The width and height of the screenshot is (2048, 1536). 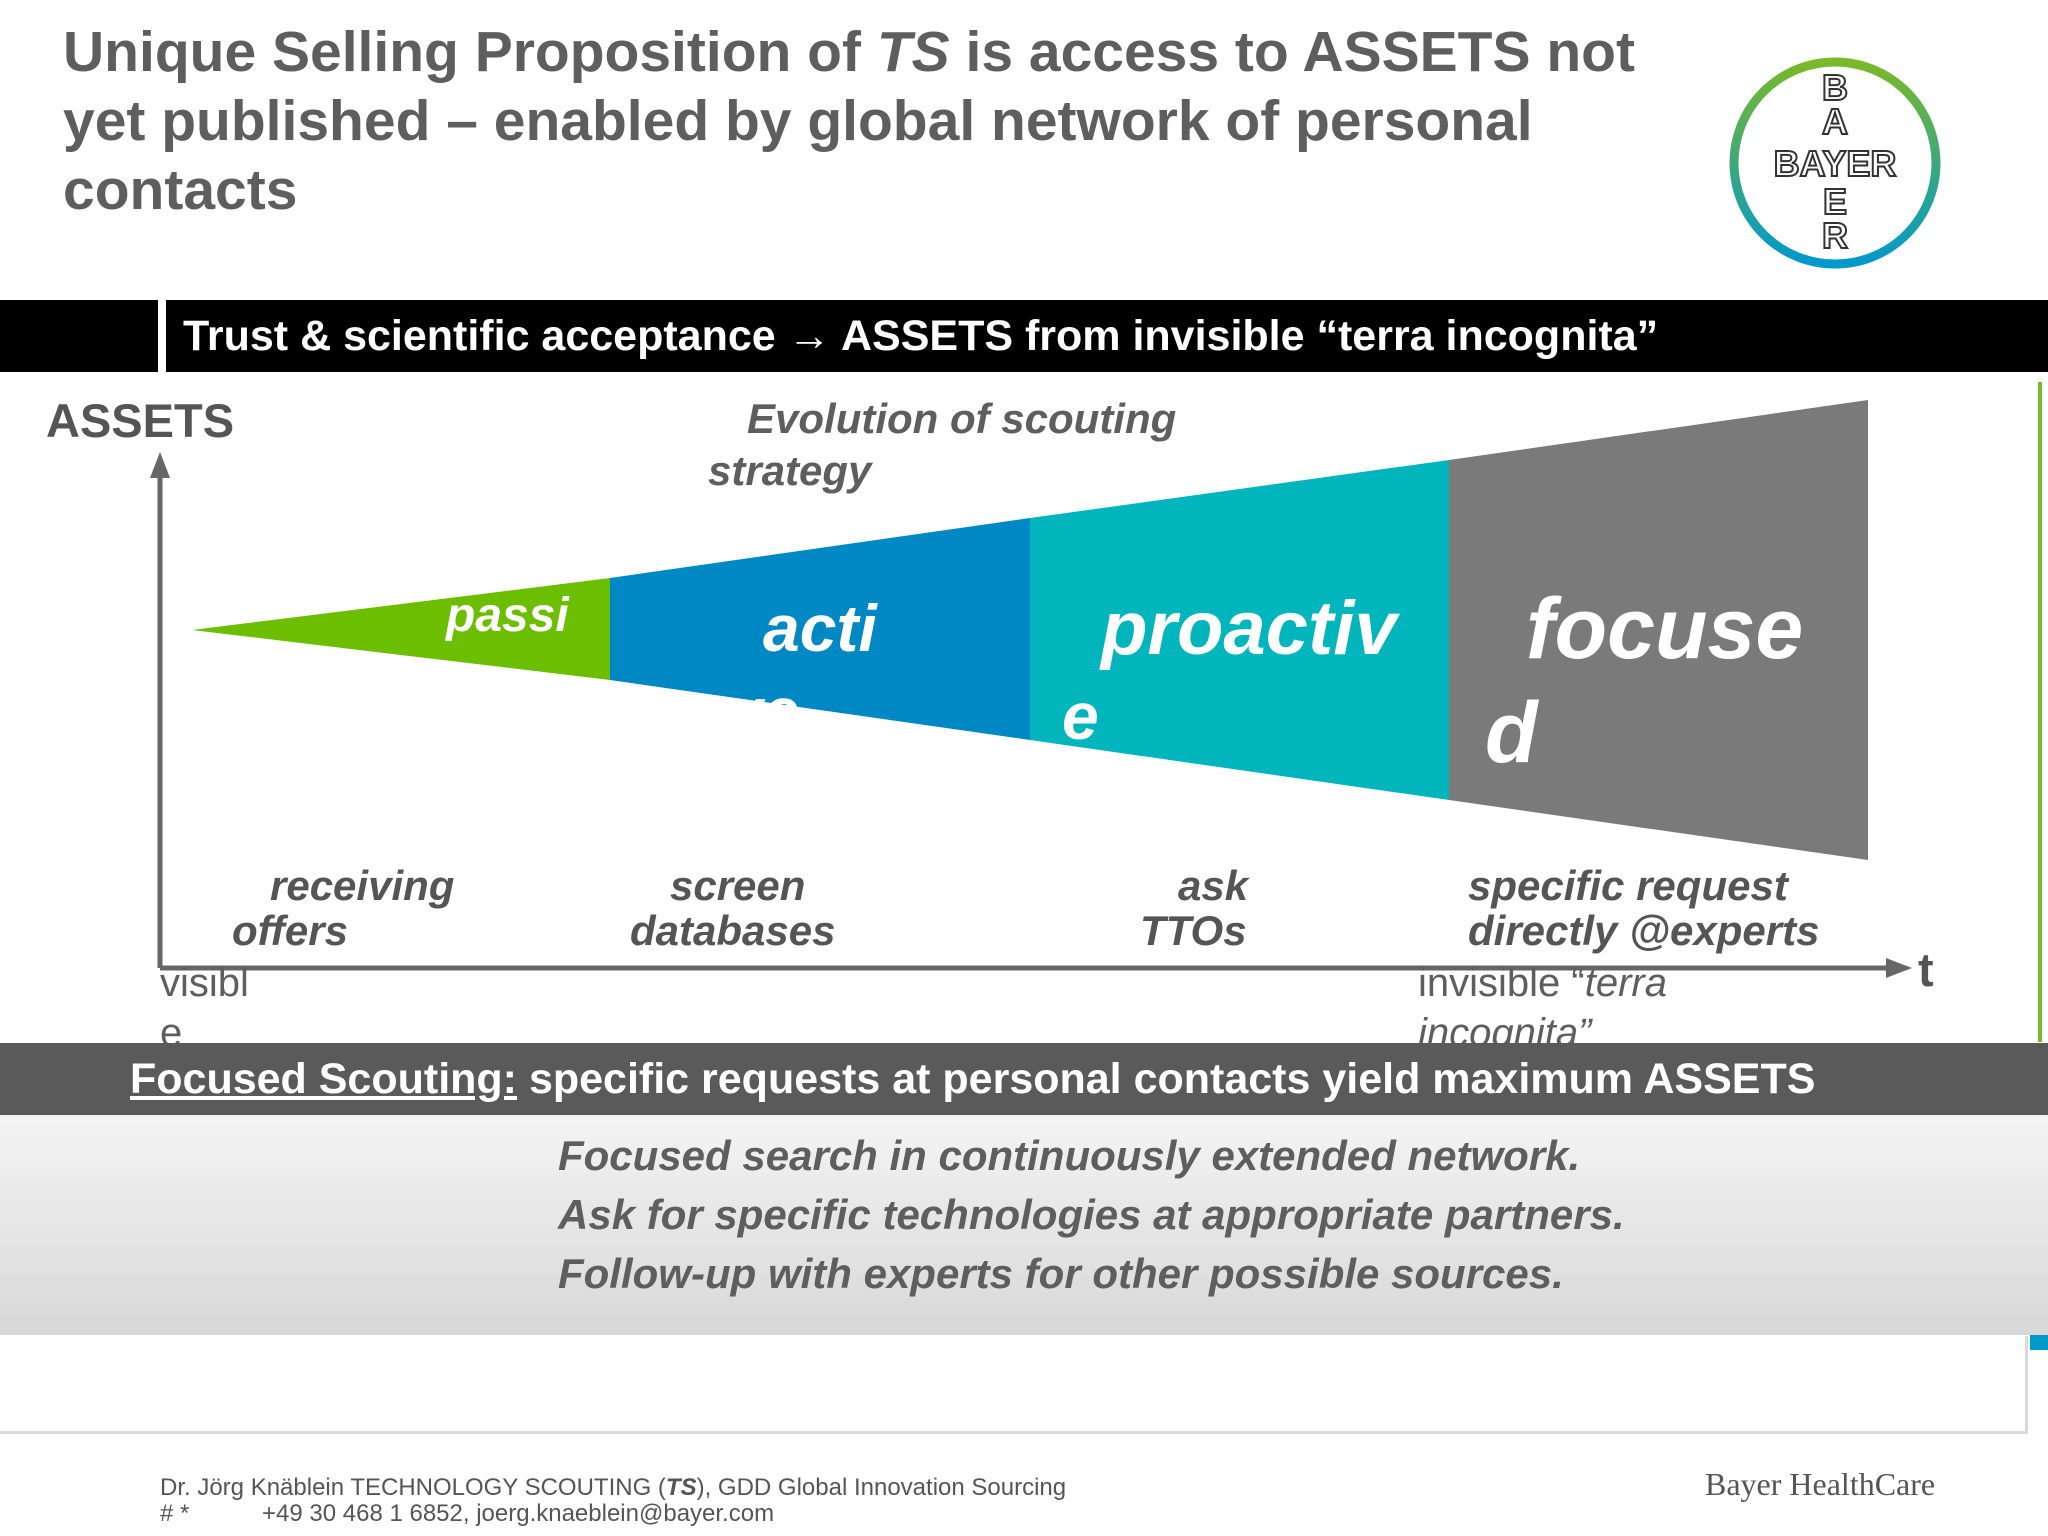 I want to click on activity-passive-line-1: receiving, so click(x=362, y=885).